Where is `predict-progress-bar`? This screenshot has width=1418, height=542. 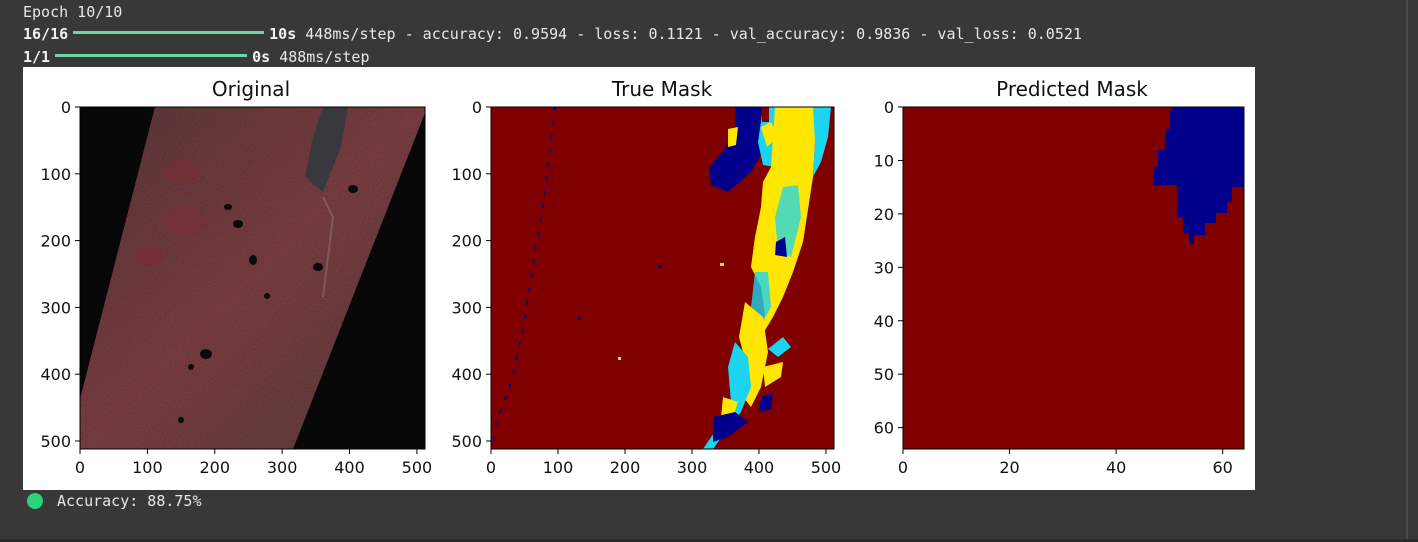 predict-progress-bar is located at coordinates (151, 55).